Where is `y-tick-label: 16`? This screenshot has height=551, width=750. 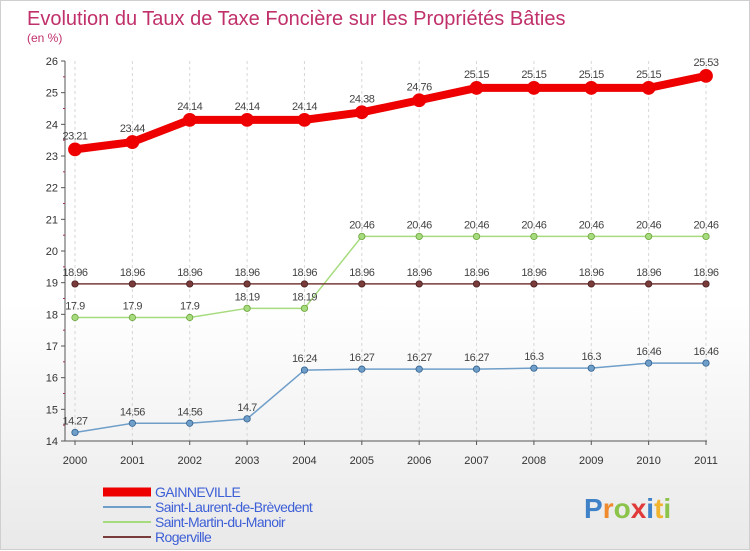
y-tick-label: 16 is located at coordinates (52, 379).